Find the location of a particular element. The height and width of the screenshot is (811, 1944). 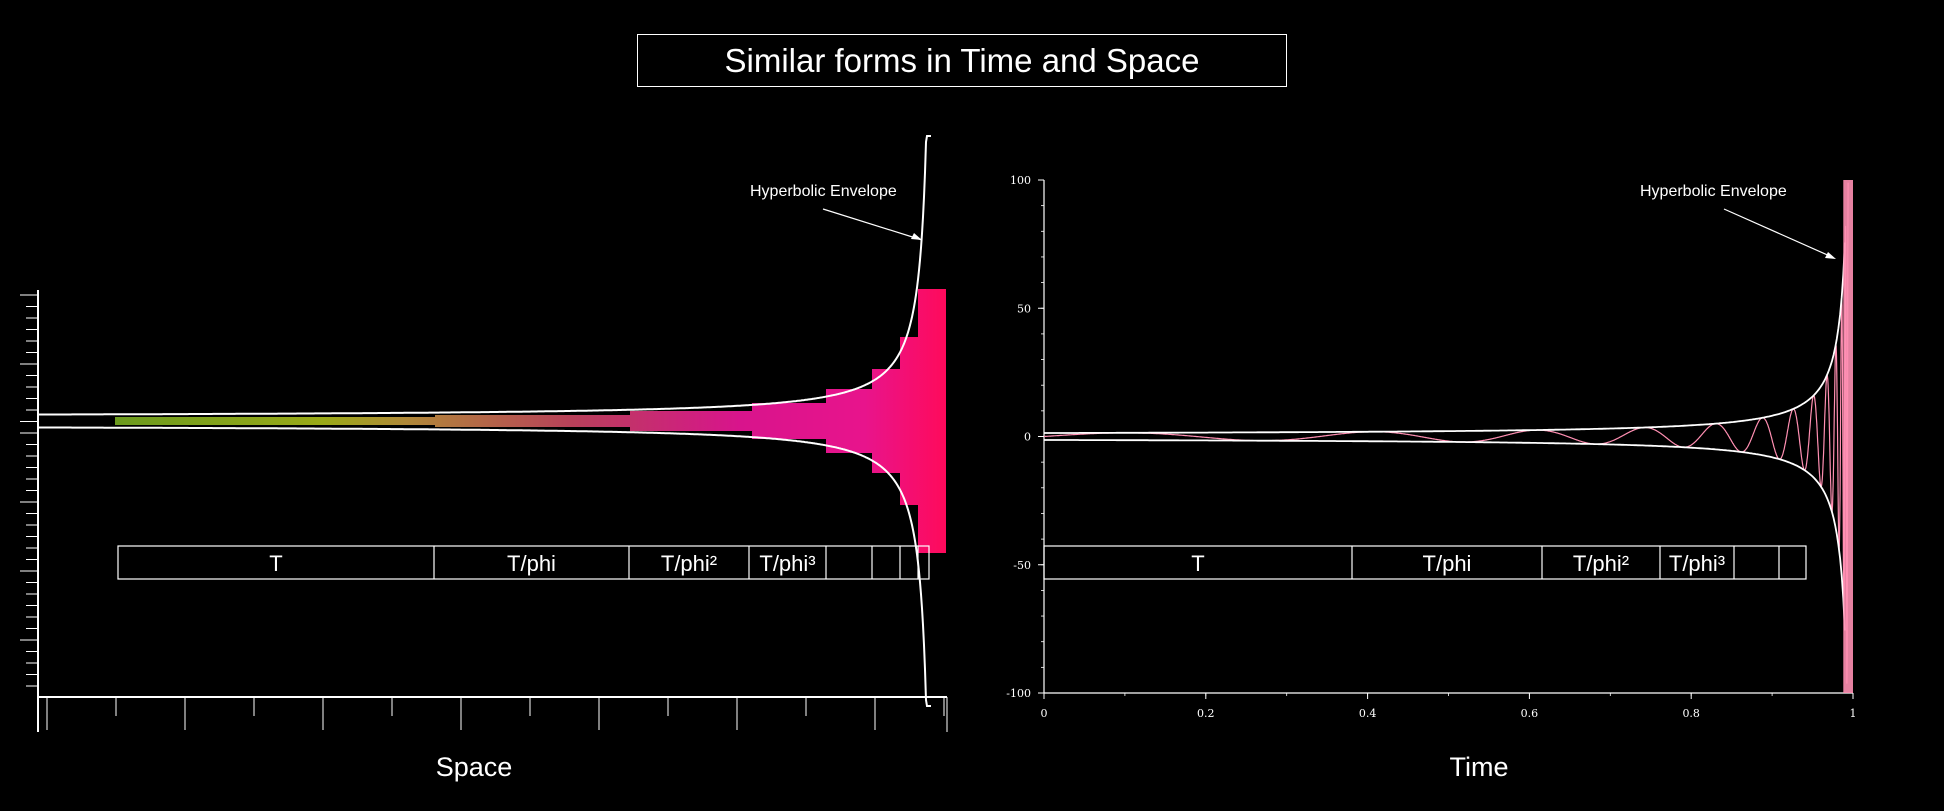

space-x-axis-label: Space is located at coordinates (474, 767).